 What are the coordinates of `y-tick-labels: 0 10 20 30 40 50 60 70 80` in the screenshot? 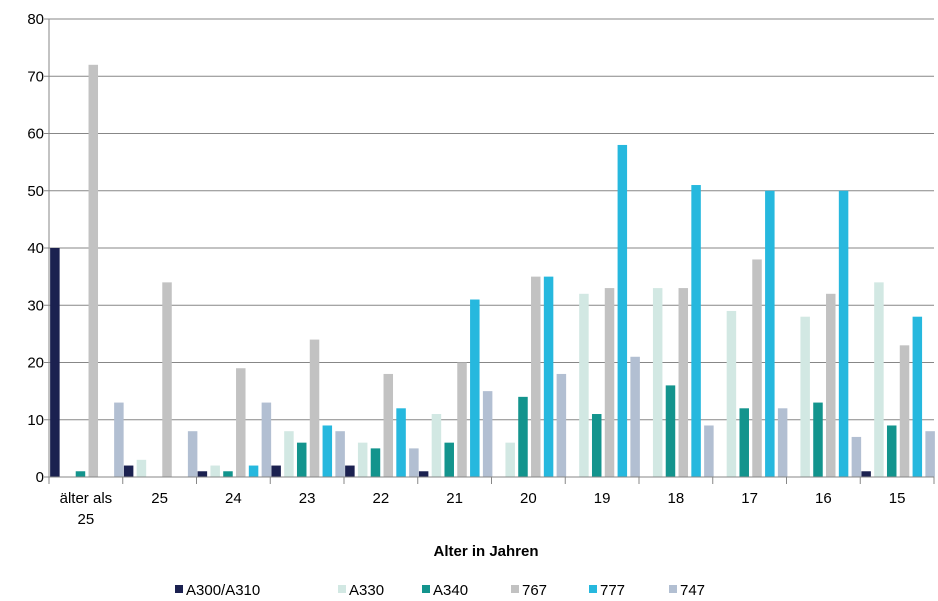 It's located at (35, 248).